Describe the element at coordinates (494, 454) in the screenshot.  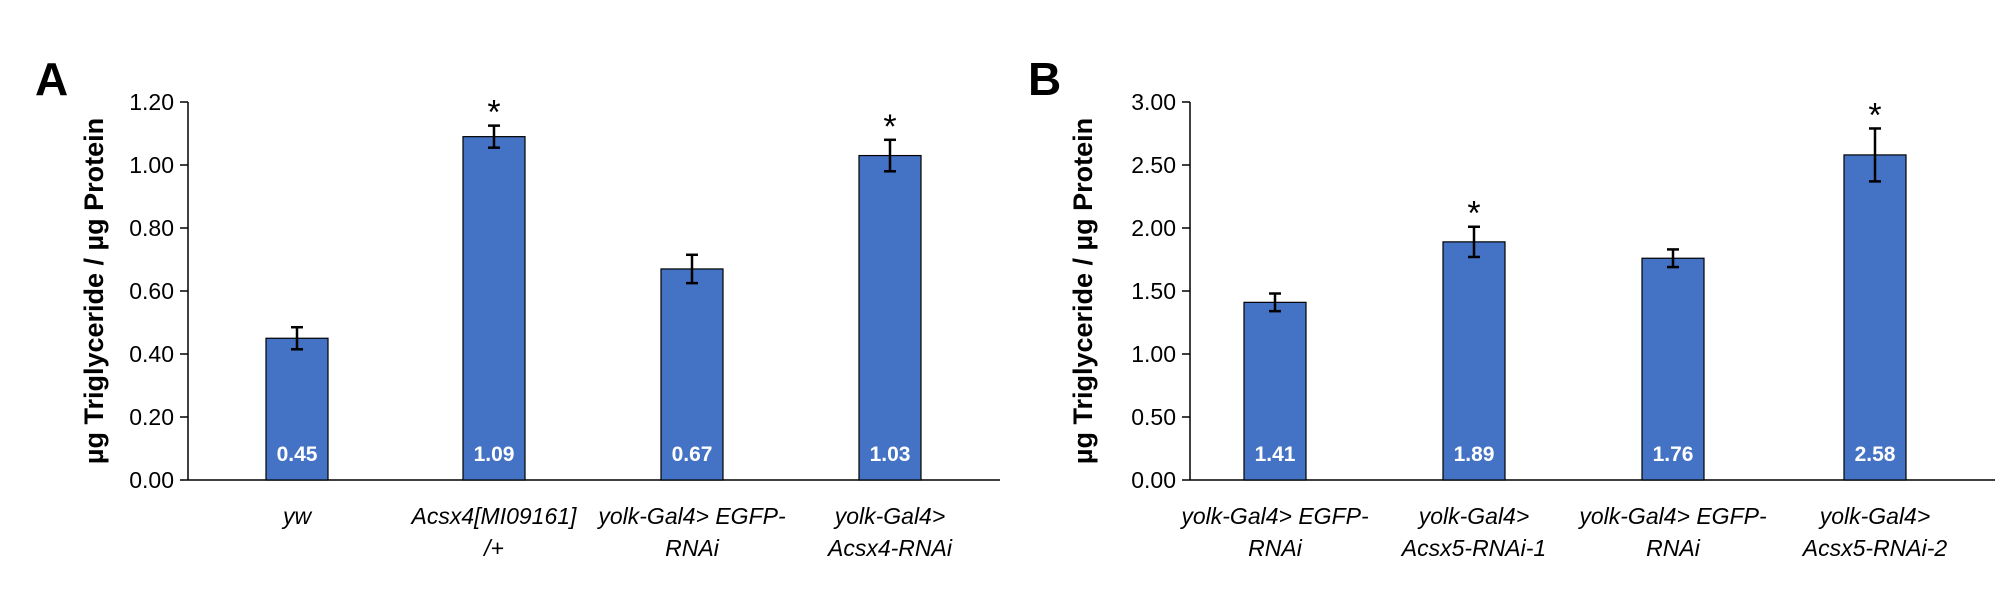
I see `data-label: 1.09` at that location.